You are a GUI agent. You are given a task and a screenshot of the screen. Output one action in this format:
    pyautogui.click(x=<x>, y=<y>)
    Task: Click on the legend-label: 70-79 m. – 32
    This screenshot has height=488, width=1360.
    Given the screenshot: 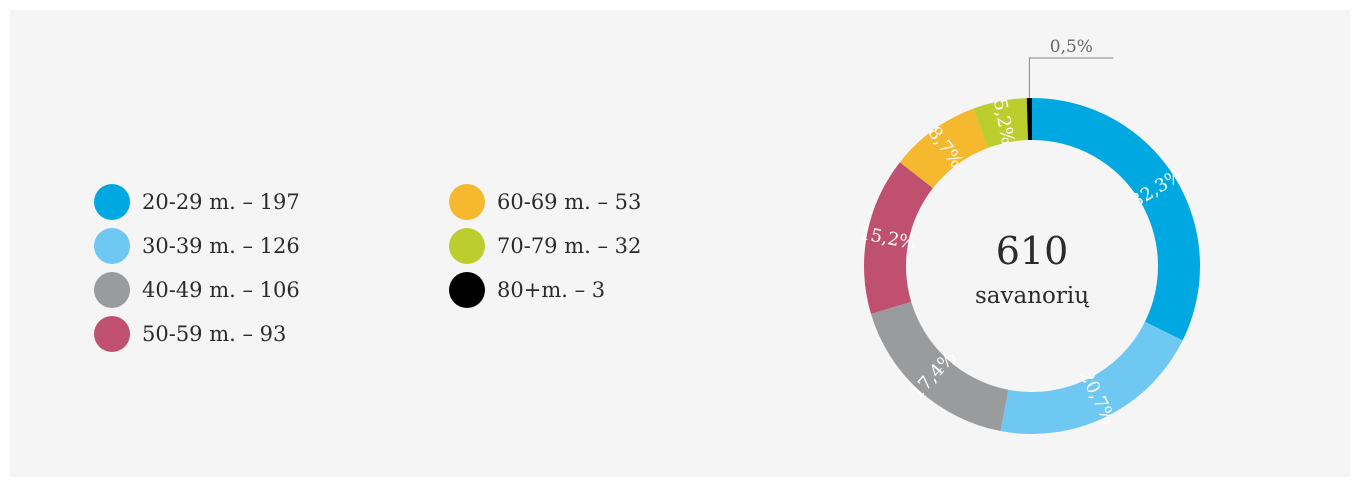 What is the action you would take?
    pyautogui.click(x=569, y=246)
    